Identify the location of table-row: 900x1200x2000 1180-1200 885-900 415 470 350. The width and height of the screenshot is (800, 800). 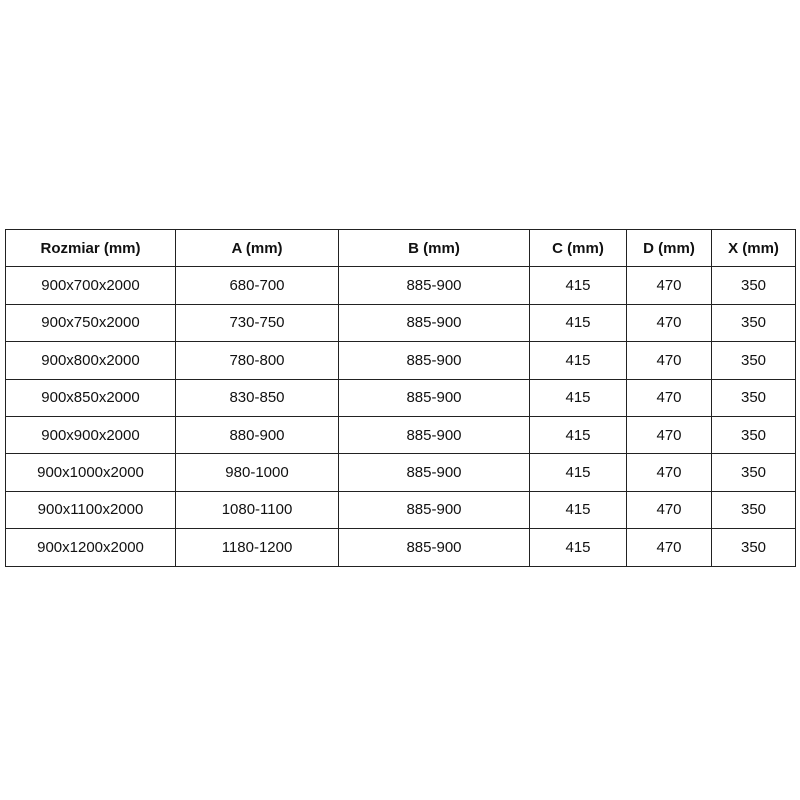
(400, 547).